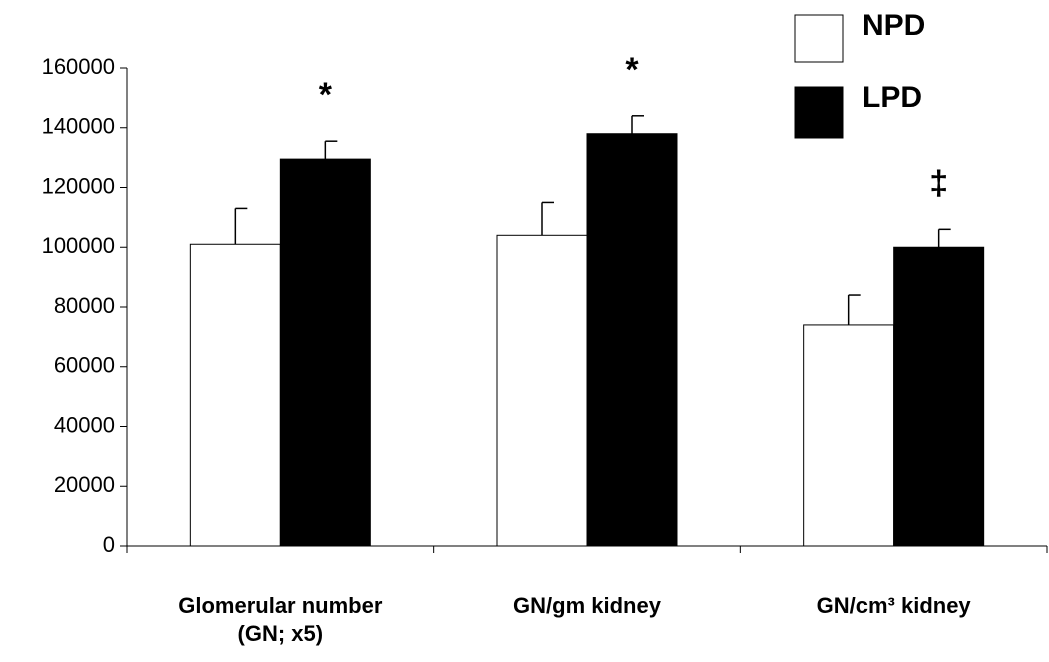 The height and width of the screenshot is (662, 1049). What do you see at coordinates (84, 305) in the screenshot?
I see `y-tick-label: 80000` at bounding box center [84, 305].